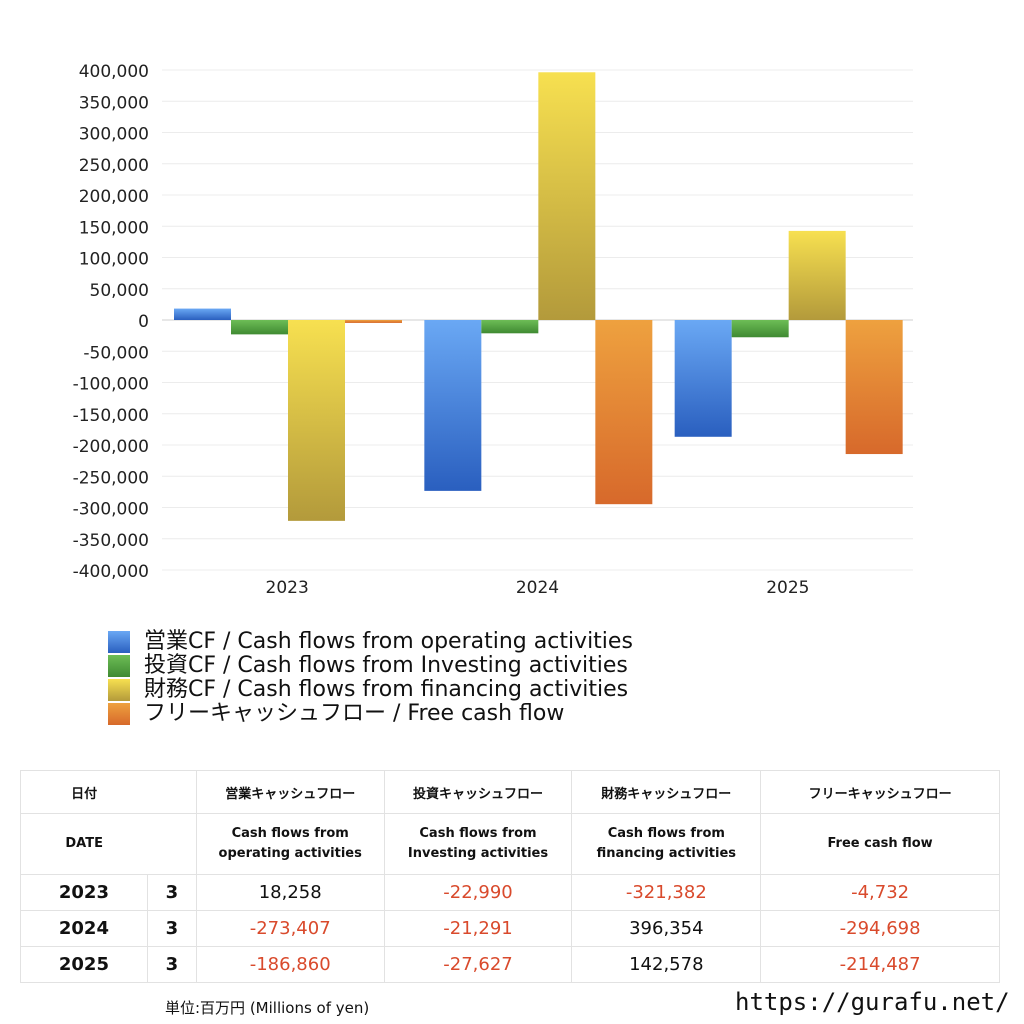  I want to click on legend-swatch-investing, so click(119, 666).